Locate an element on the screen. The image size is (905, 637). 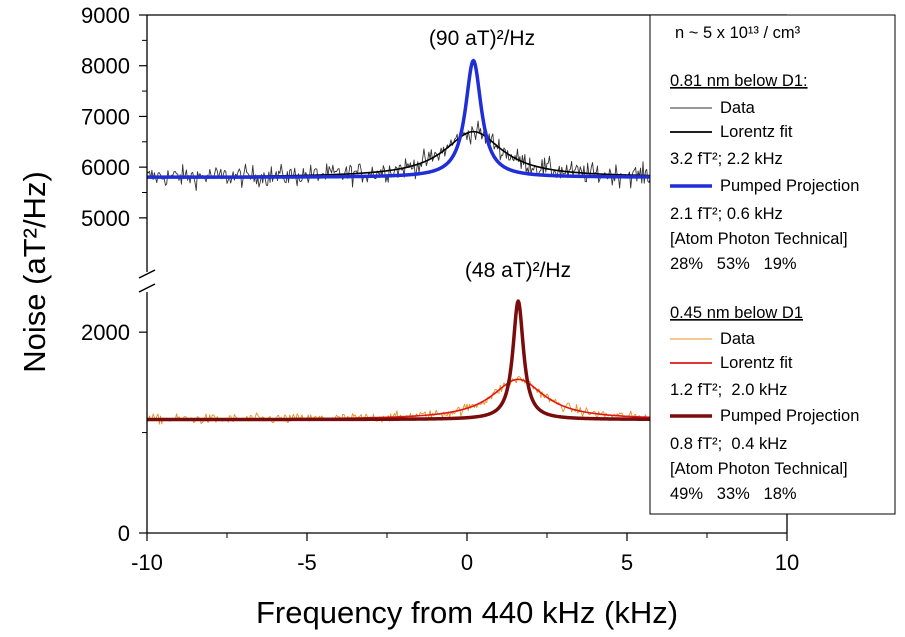
lower-peak-annotation: (48 aT)²/Hz is located at coordinates (518, 270).